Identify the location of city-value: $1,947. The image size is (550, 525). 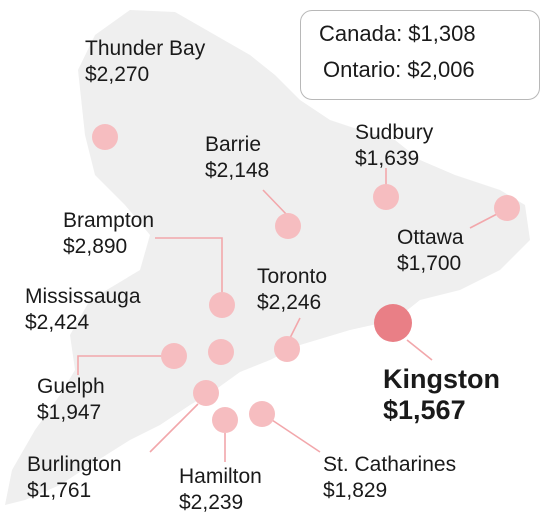
(69, 412).